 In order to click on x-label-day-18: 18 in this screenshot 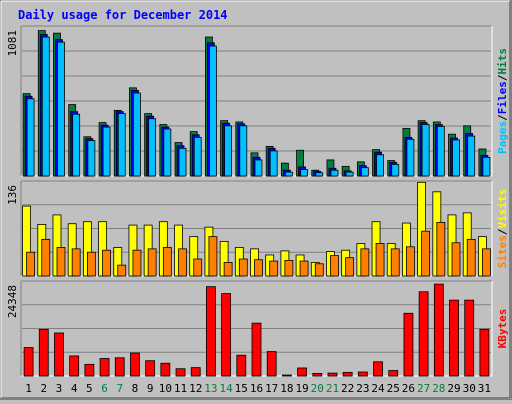, I will do `click(286, 388)`.